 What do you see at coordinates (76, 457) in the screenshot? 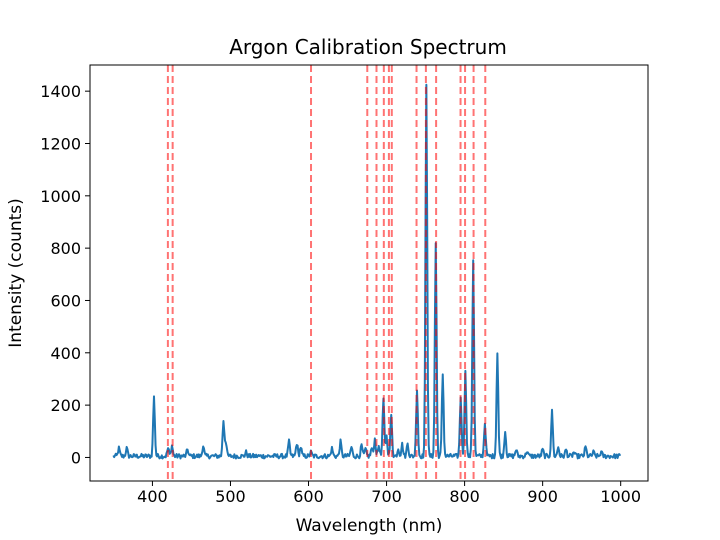
I see `y-tick-label: 0` at bounding box center [76, 457].